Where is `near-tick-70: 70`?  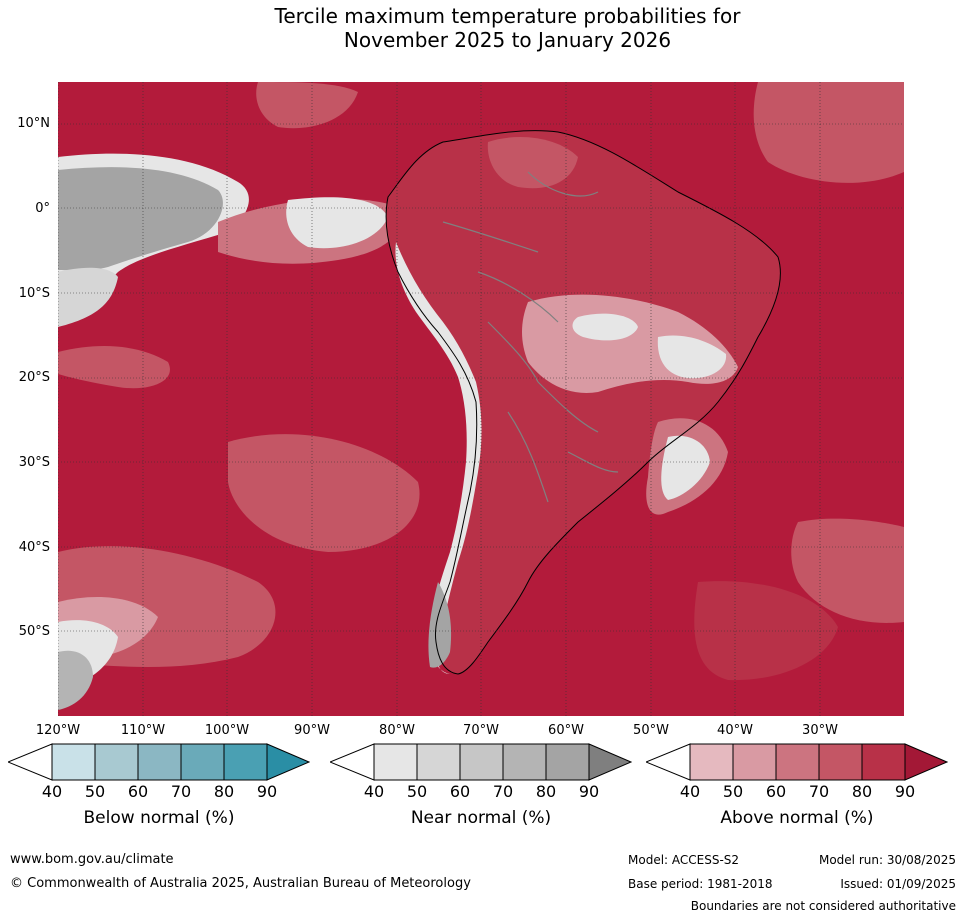 near-tick-70: 70 is located at coordinates (503, 791).